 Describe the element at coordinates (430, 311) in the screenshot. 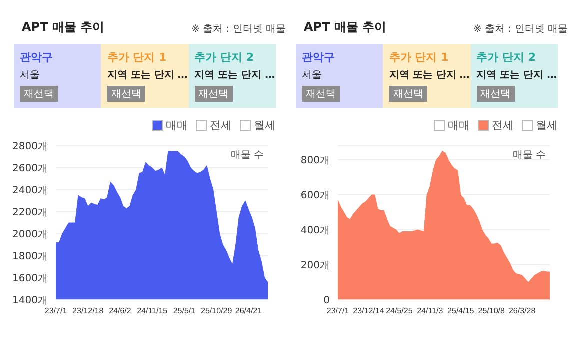

I see `x-tick-label: 24/11/3` at that location.